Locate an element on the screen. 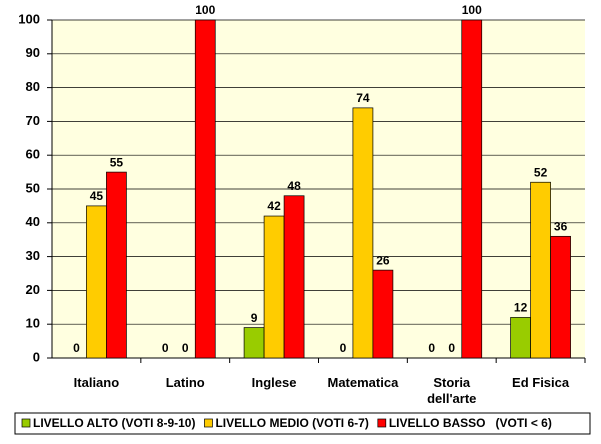 Image resolution: width=601 pixels, height=444 pixels. x-tick-label: Matematica is located at coordinates (363, 382).